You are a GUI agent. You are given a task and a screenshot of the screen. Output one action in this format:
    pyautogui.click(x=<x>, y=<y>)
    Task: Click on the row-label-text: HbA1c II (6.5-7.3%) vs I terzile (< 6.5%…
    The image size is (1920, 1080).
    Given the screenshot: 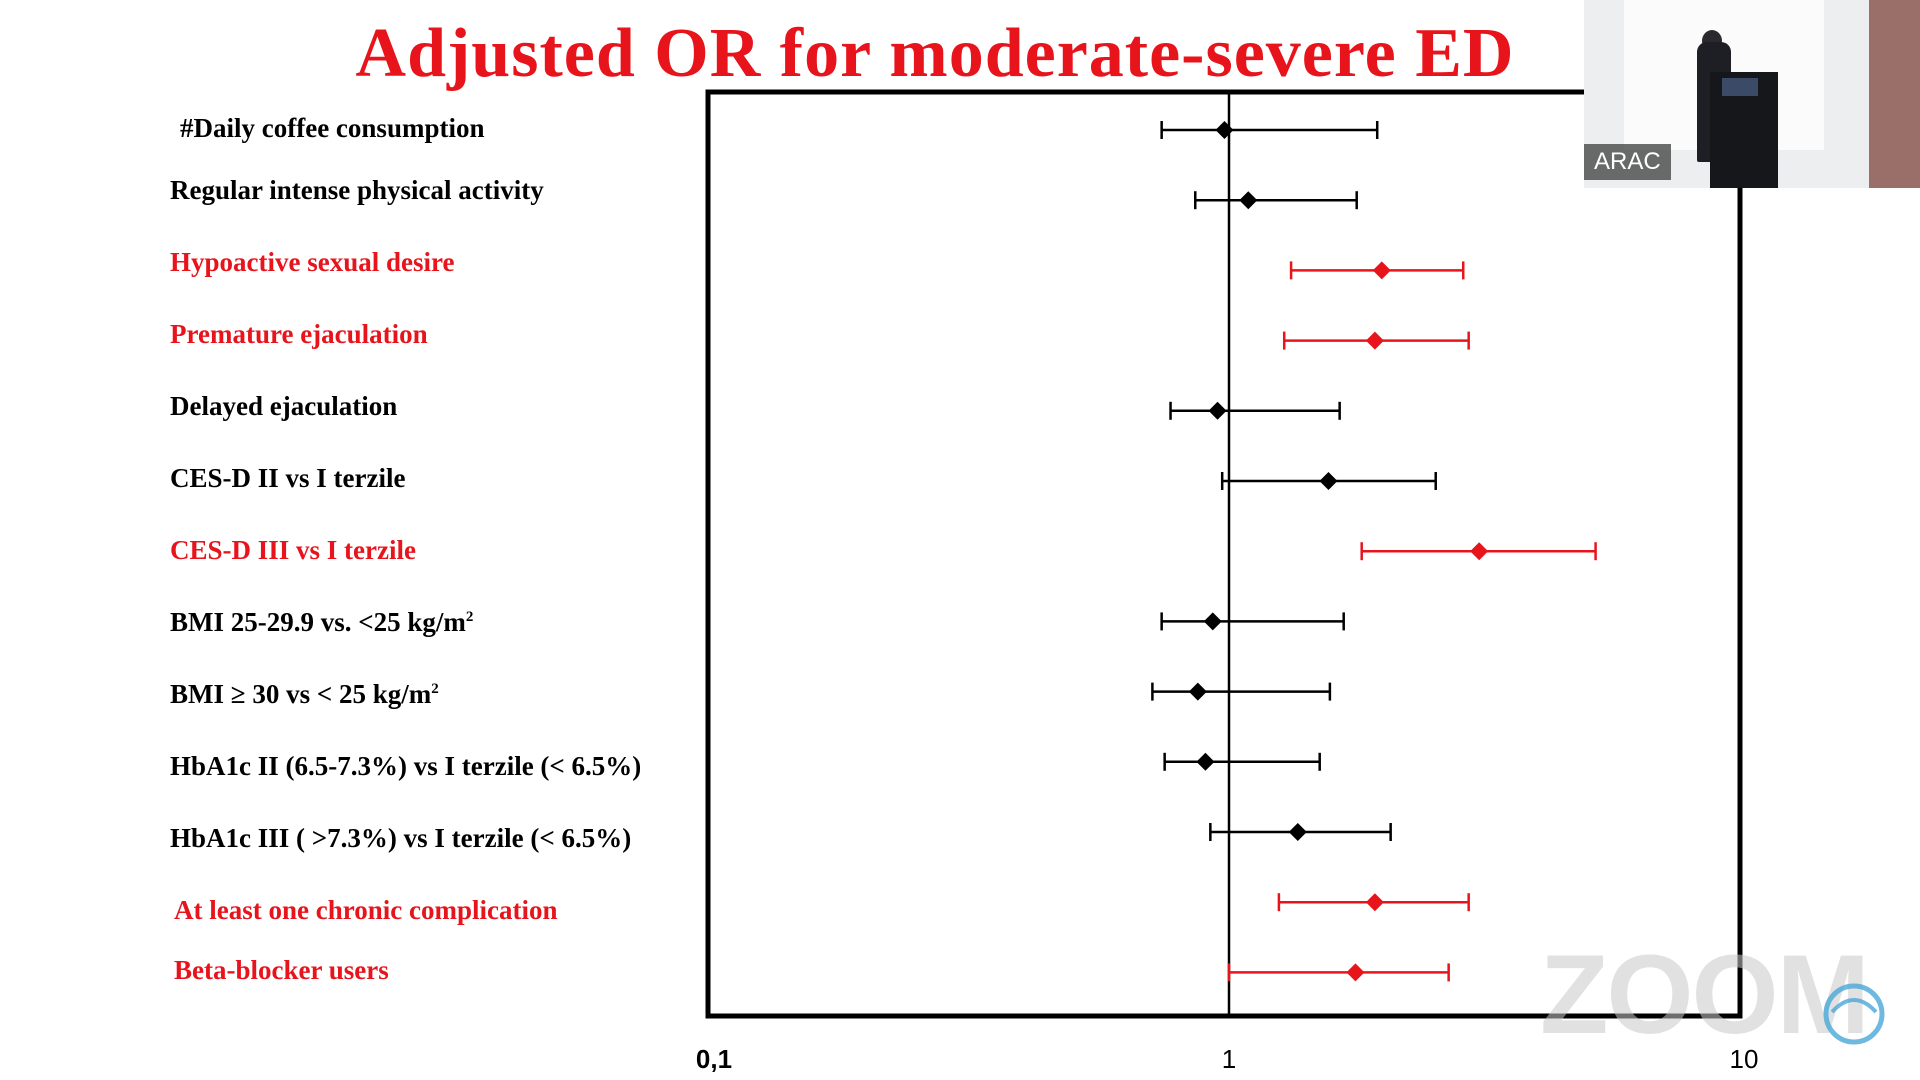 What is the action you would take?
    pyautogui.click(x=406, y=766)
    